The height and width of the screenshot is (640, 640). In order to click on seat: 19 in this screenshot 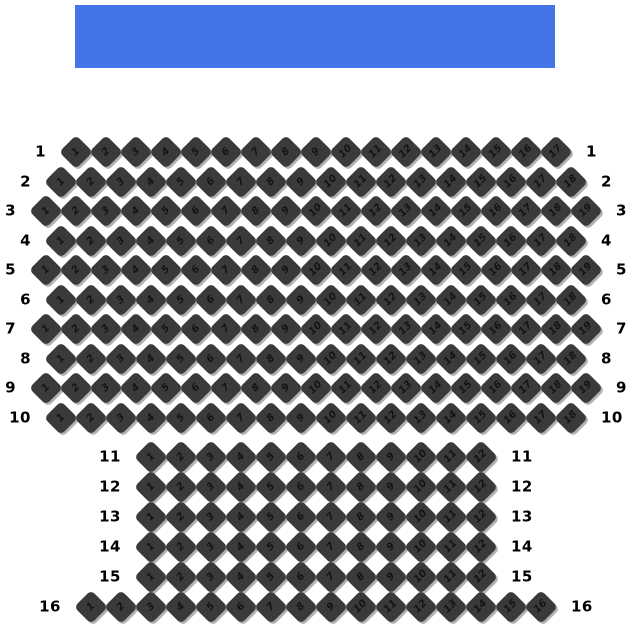, I will do `click(586, 270)`.